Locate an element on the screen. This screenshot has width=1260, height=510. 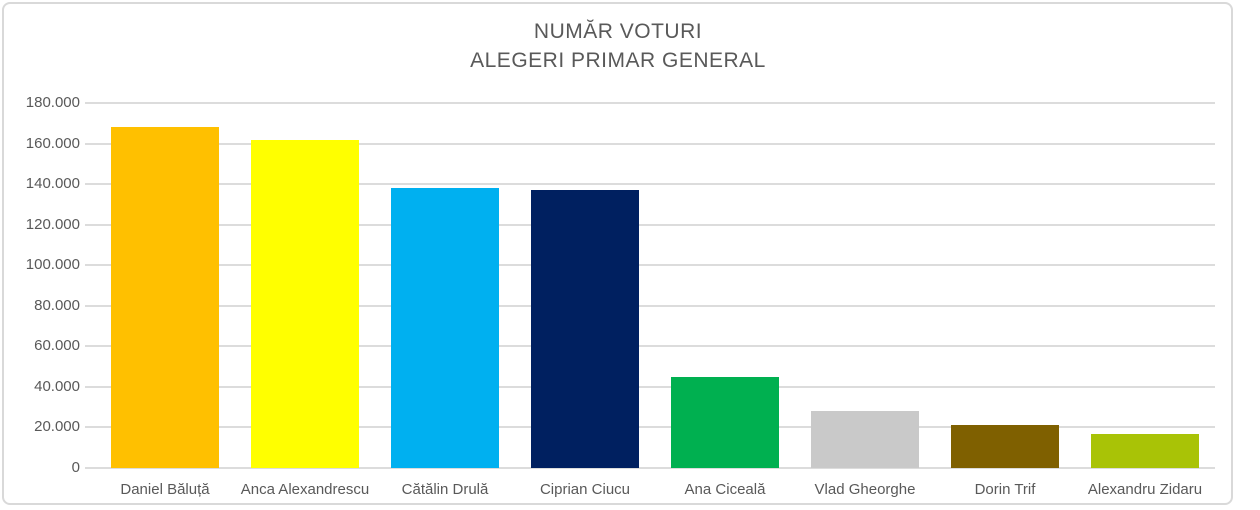
x-category-label-dorin-trif: Dorin Trif is located at coordinates (1005, 489).